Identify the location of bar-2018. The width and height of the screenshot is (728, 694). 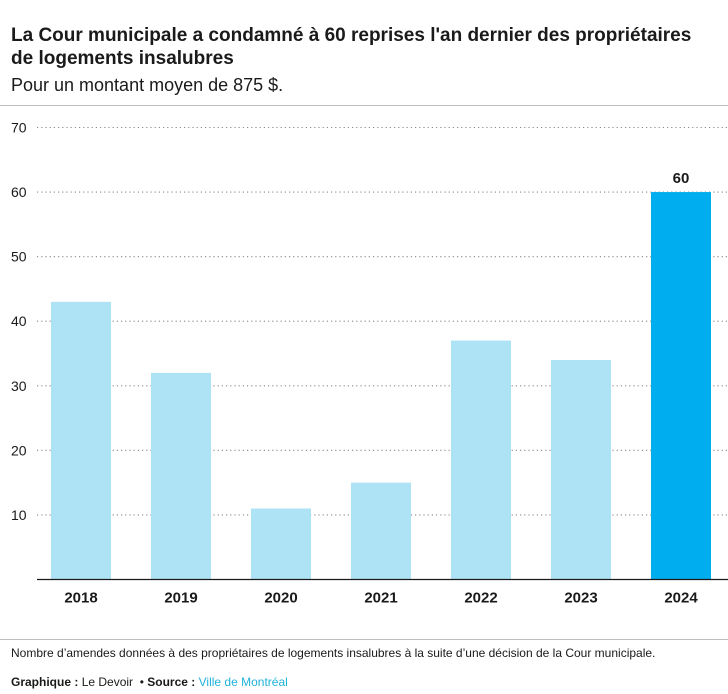
(81, 440).